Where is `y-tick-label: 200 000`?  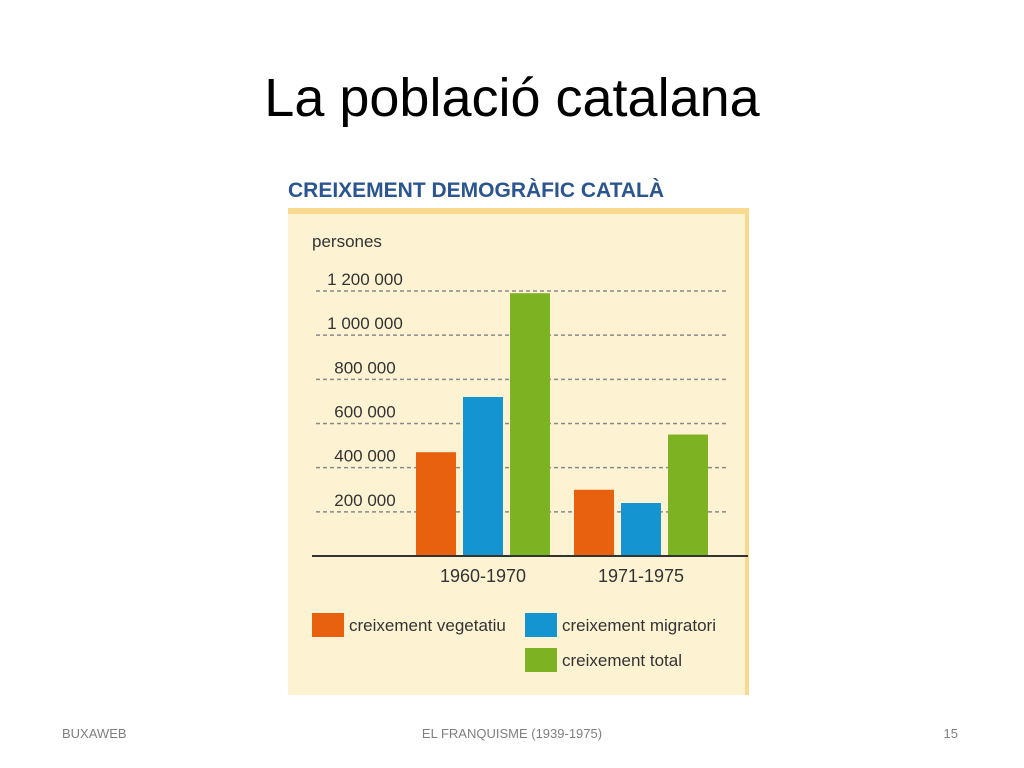 y-tick-label: 200 000 is located at coordinates (364, 500).